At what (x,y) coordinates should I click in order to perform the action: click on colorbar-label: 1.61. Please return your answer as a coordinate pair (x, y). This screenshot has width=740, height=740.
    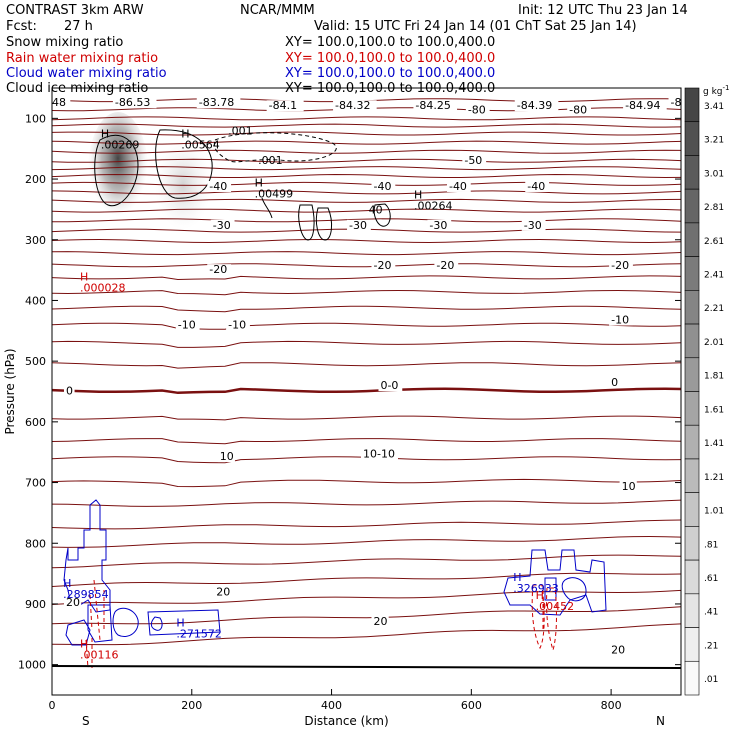
    Looking at the image, I should click on (714, 410).